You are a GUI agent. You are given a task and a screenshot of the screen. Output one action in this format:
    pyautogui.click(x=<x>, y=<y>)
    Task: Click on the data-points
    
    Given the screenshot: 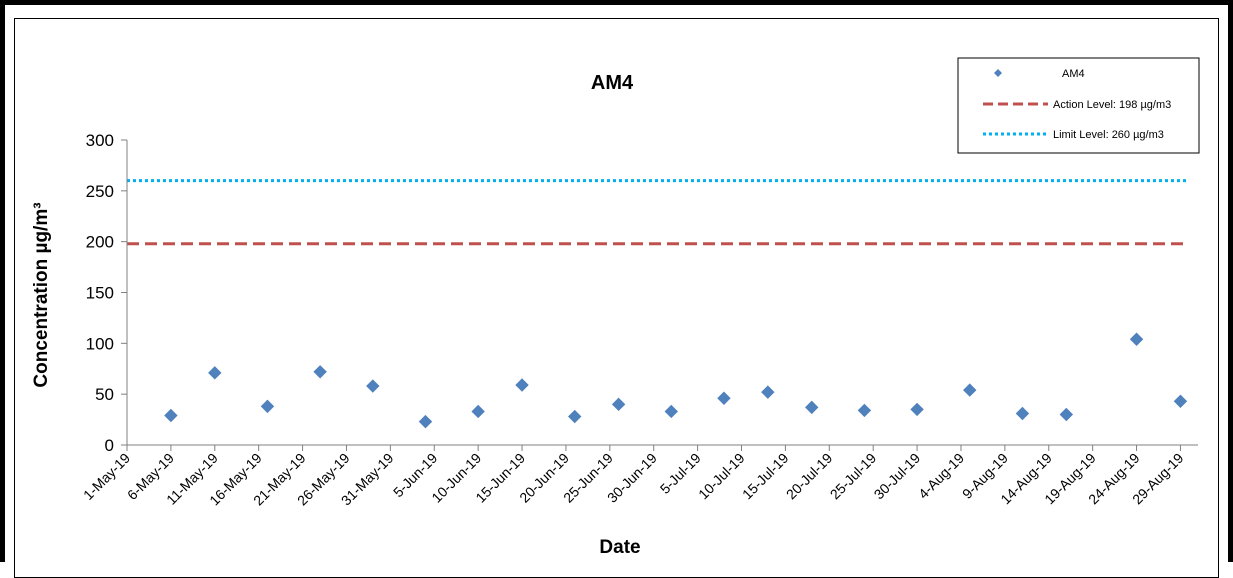 What is the action you would take?
    pyautogui.click(x=676, y=380)
    